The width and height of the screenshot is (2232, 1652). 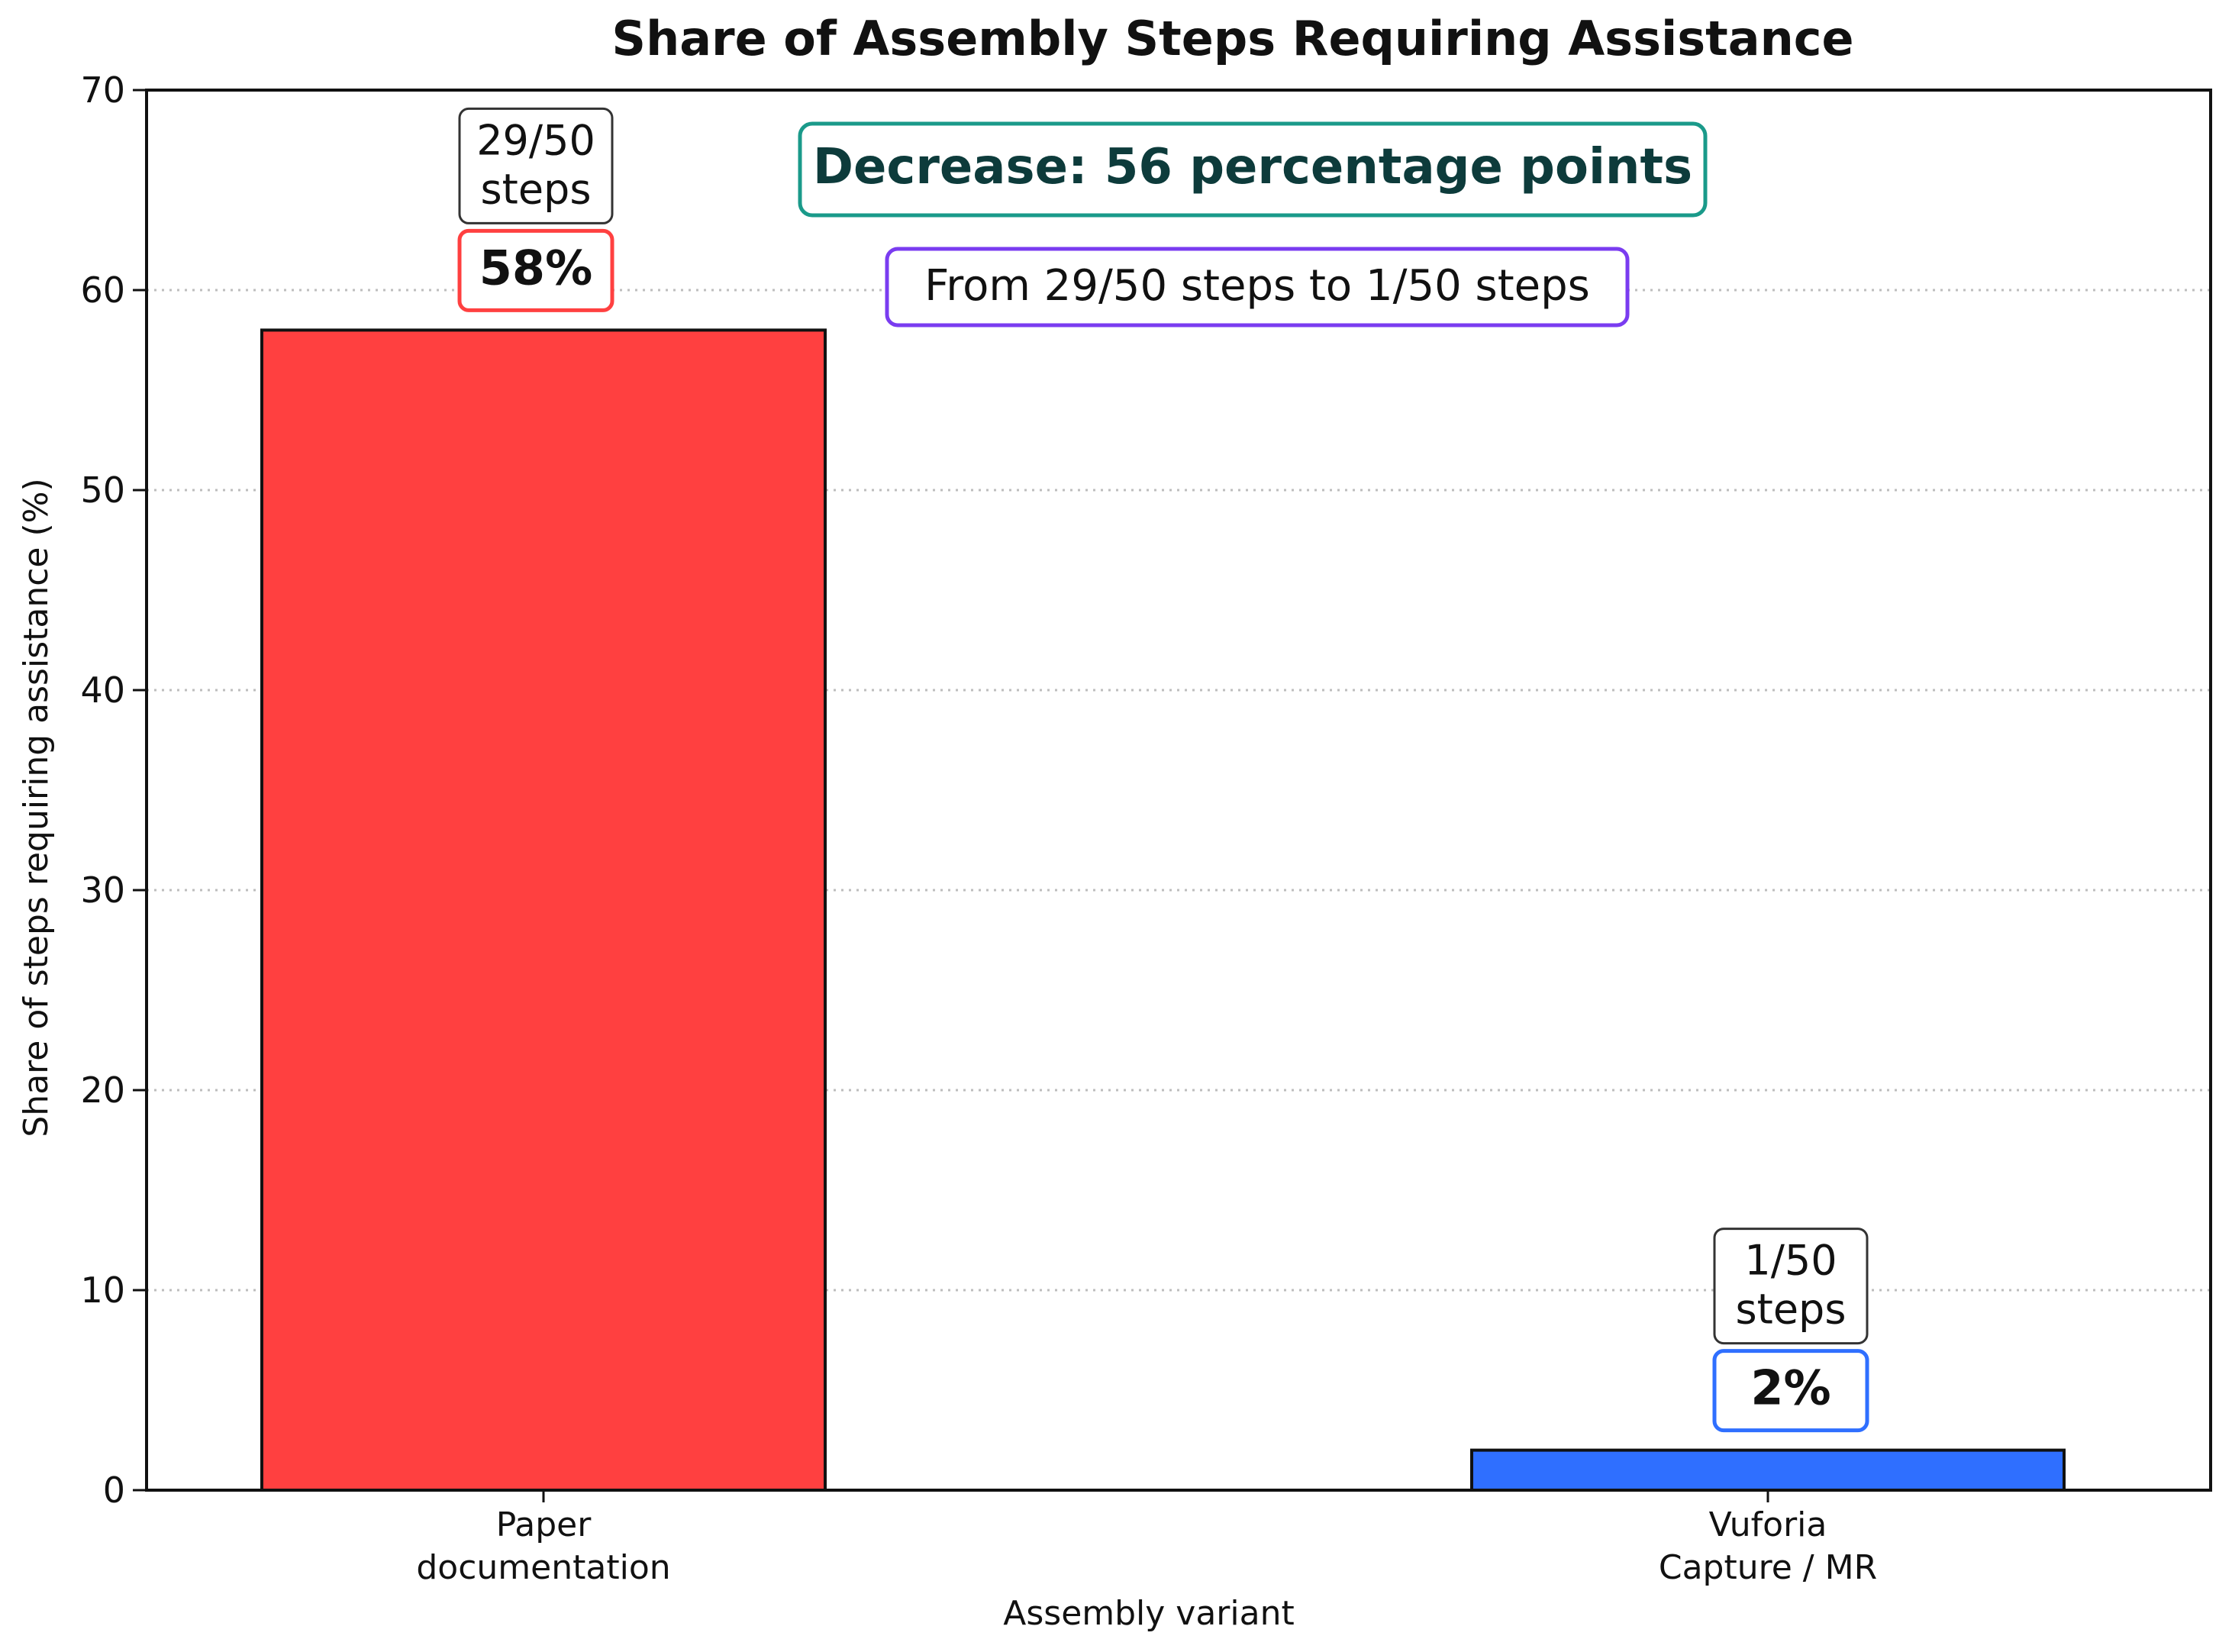 I want to click on annotation-range: From 29/50 steps to 1/50 steps, so click(x=1257, y=286).